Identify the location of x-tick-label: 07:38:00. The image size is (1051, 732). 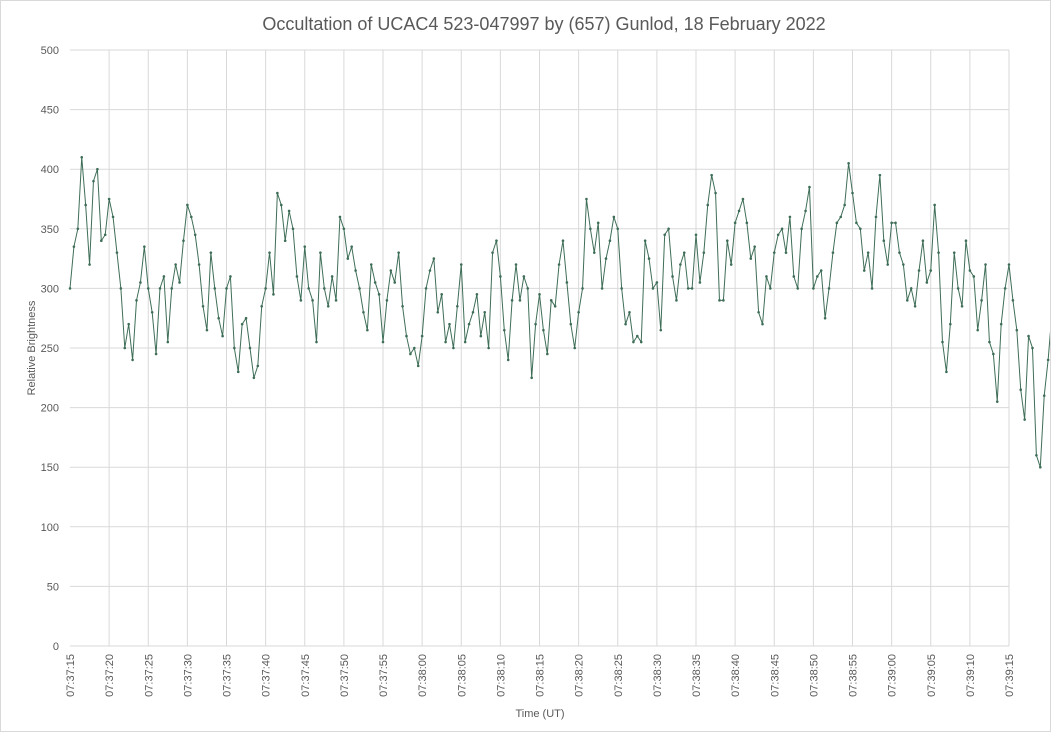
(423, 675).